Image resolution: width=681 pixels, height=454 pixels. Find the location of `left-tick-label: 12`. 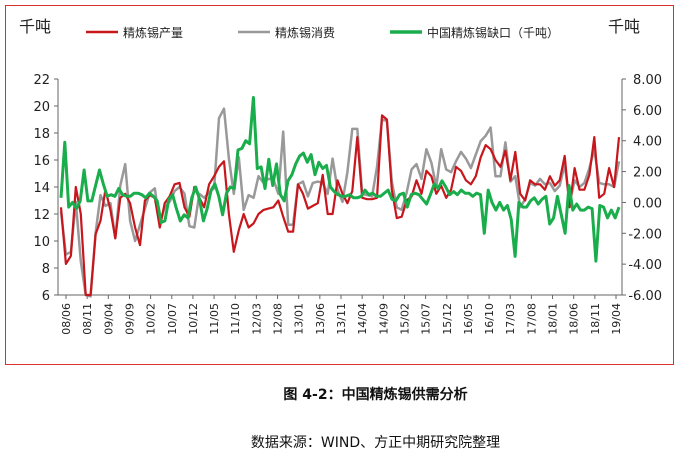

left-tick-label: 12 is located at coordinates (41, 215).